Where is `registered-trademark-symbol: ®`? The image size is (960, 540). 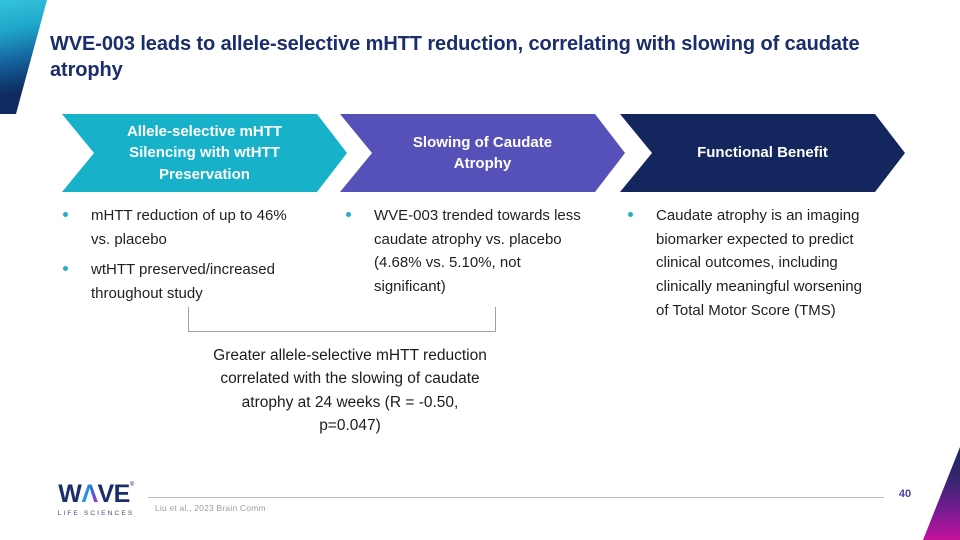
registered-trademark-symbol: ® is located at coordinates (131, 485).